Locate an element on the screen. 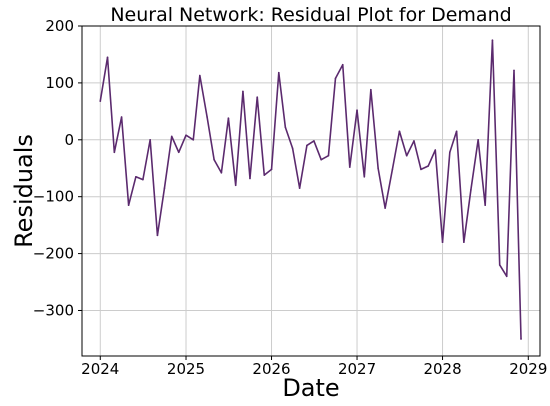  y-tick-label: −100 is located at coordinates (53, 197).